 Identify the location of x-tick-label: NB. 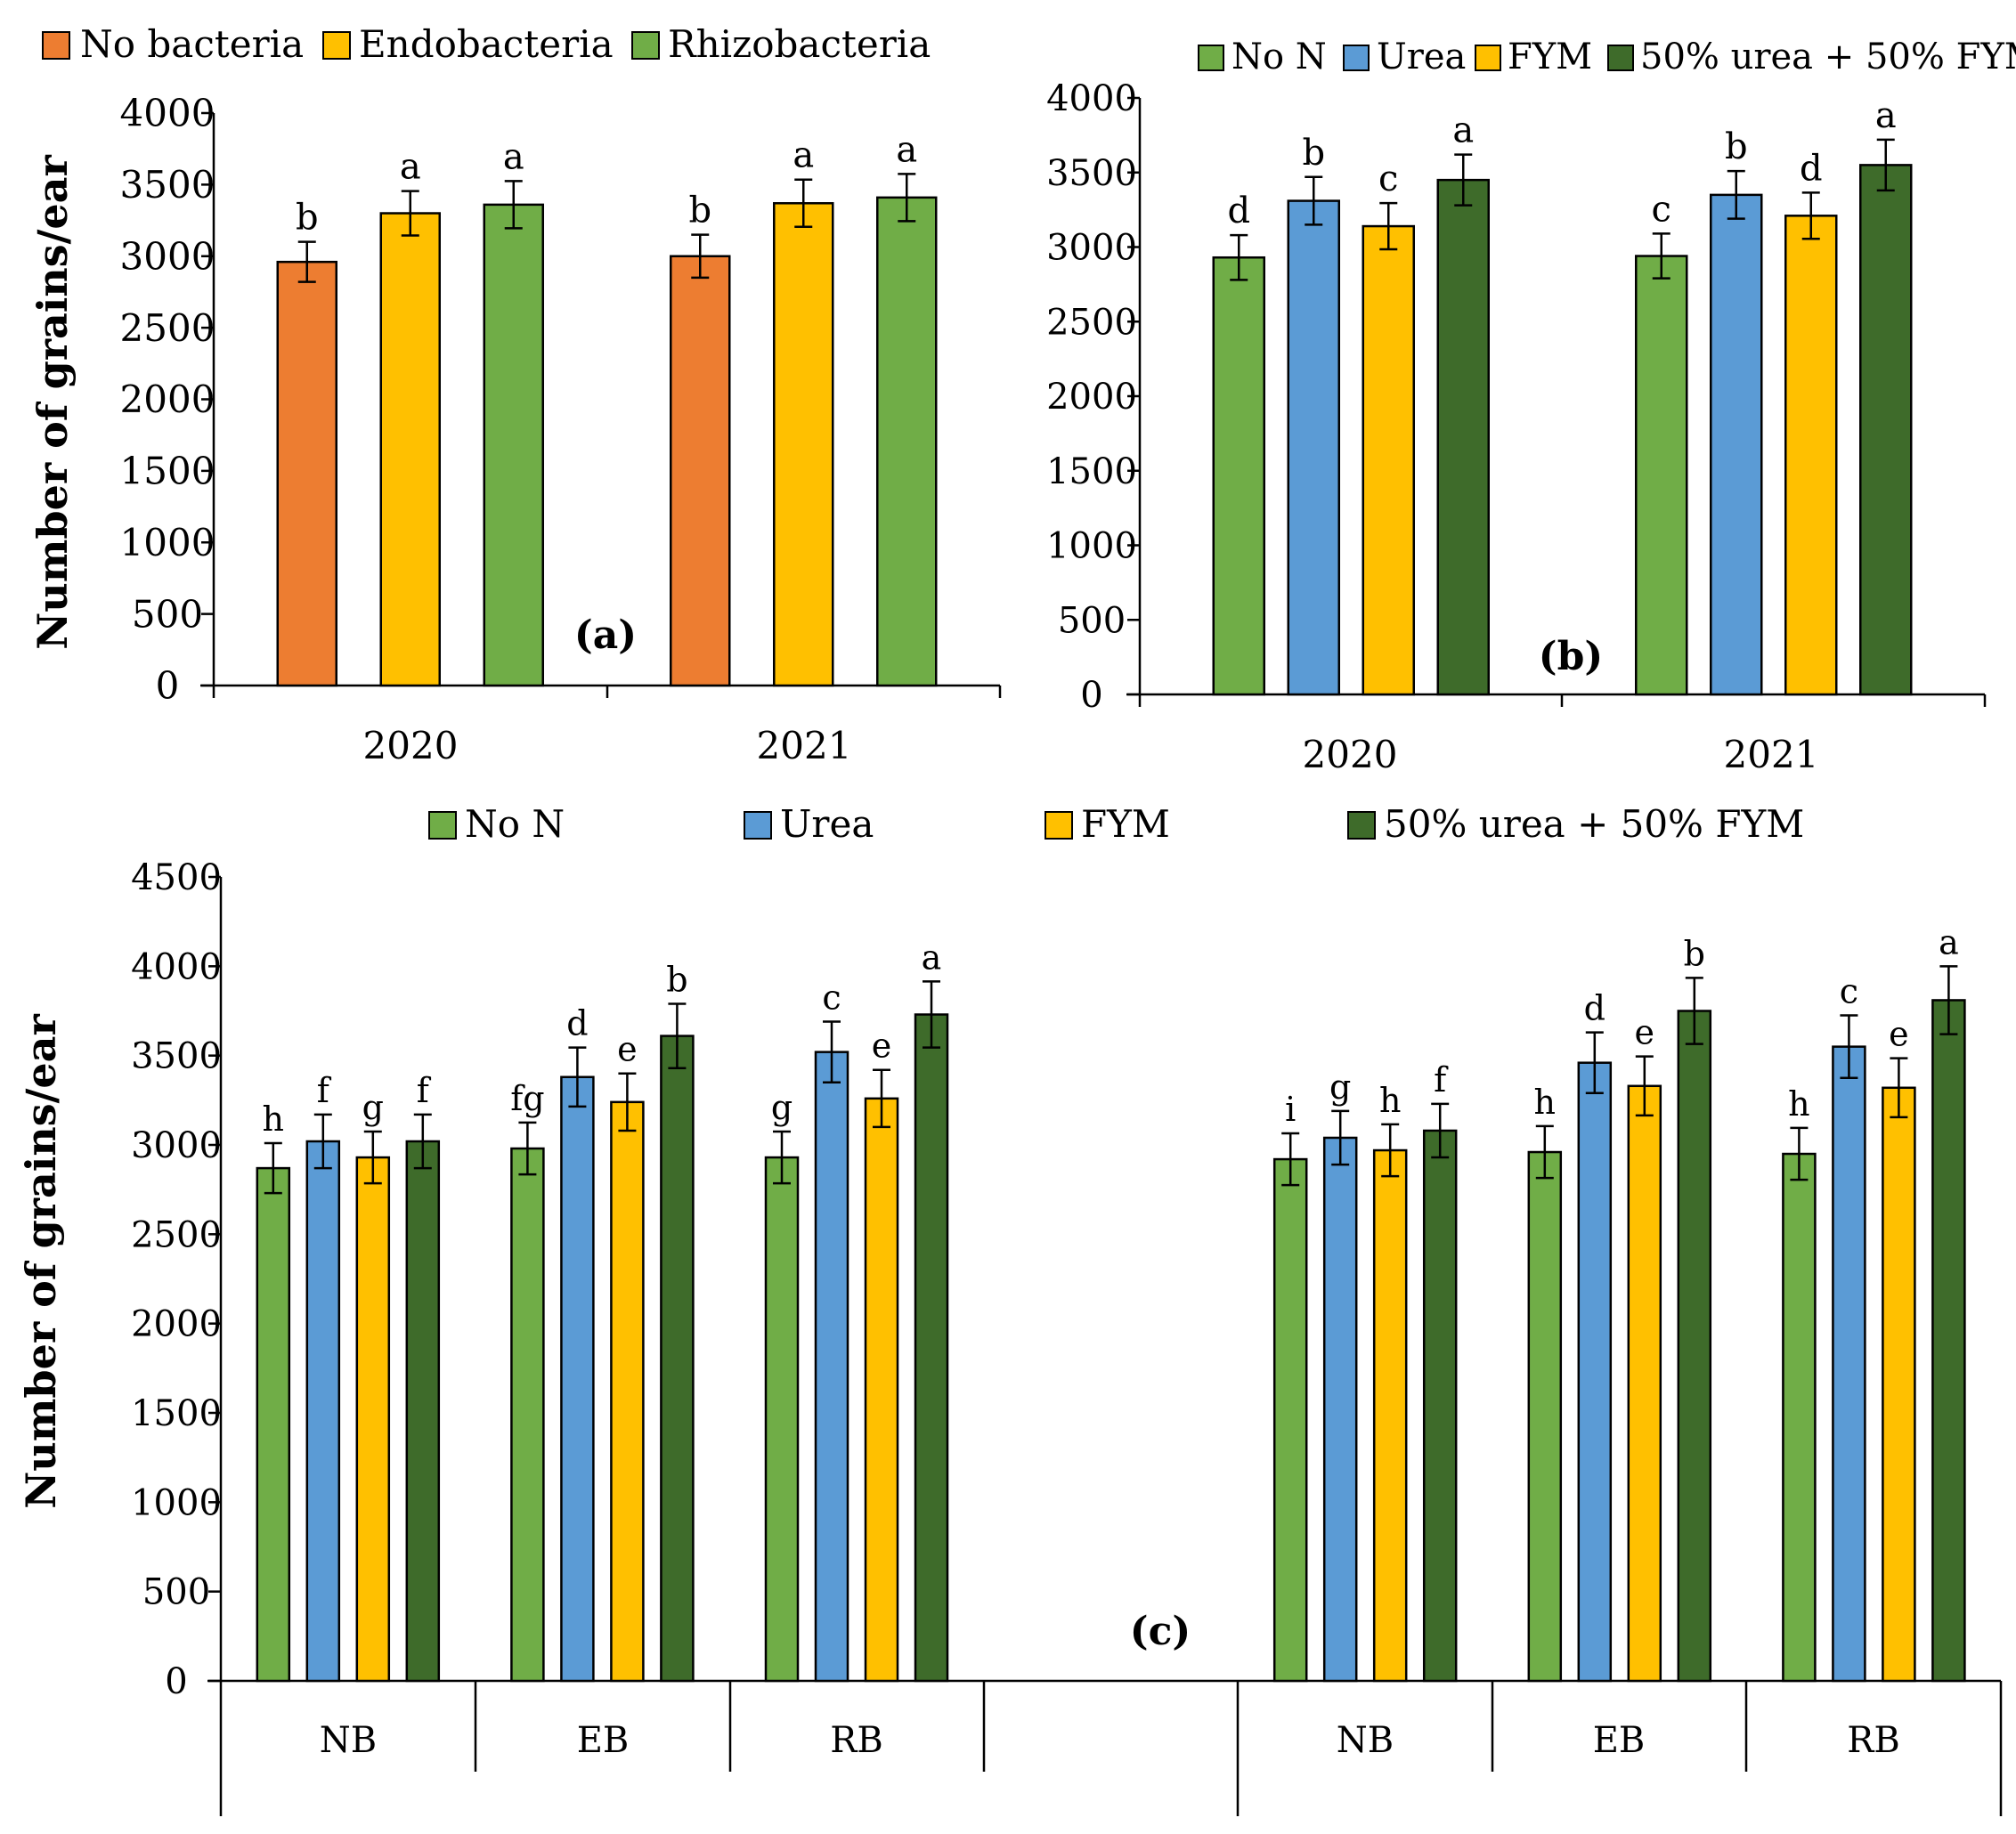
(348, 1740).